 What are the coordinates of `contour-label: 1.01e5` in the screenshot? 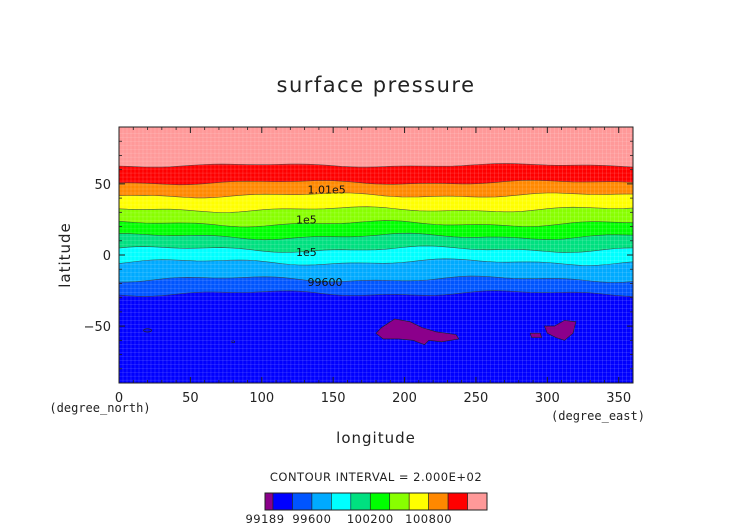 It's located at (326, 190).